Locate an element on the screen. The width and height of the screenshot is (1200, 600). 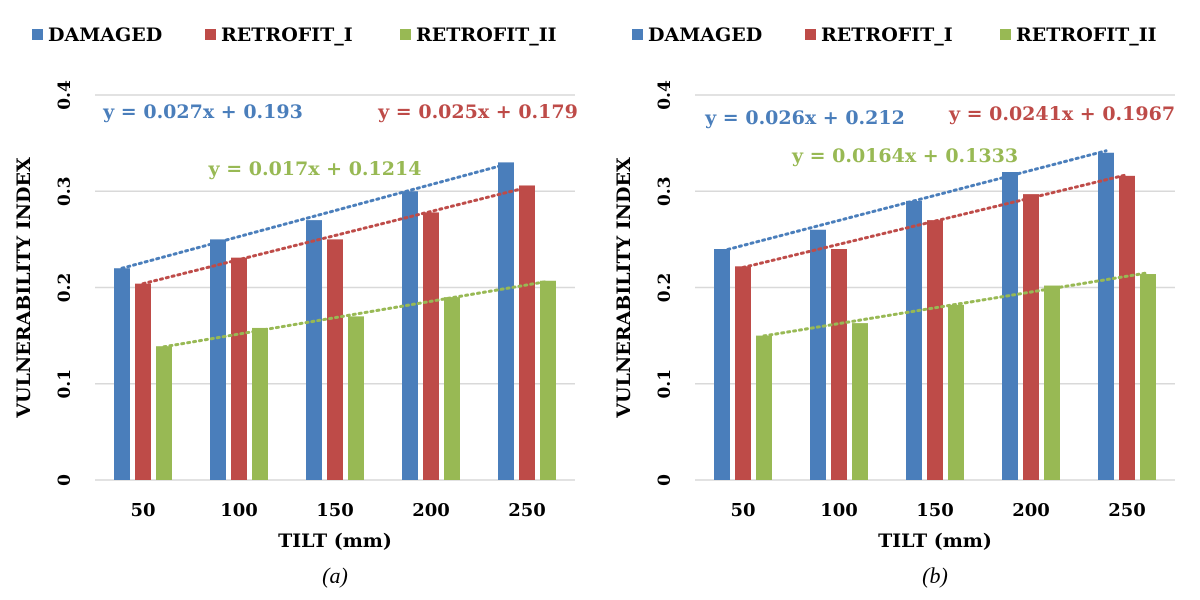
figure-caption: (a) is located at coordinates (335, 575).